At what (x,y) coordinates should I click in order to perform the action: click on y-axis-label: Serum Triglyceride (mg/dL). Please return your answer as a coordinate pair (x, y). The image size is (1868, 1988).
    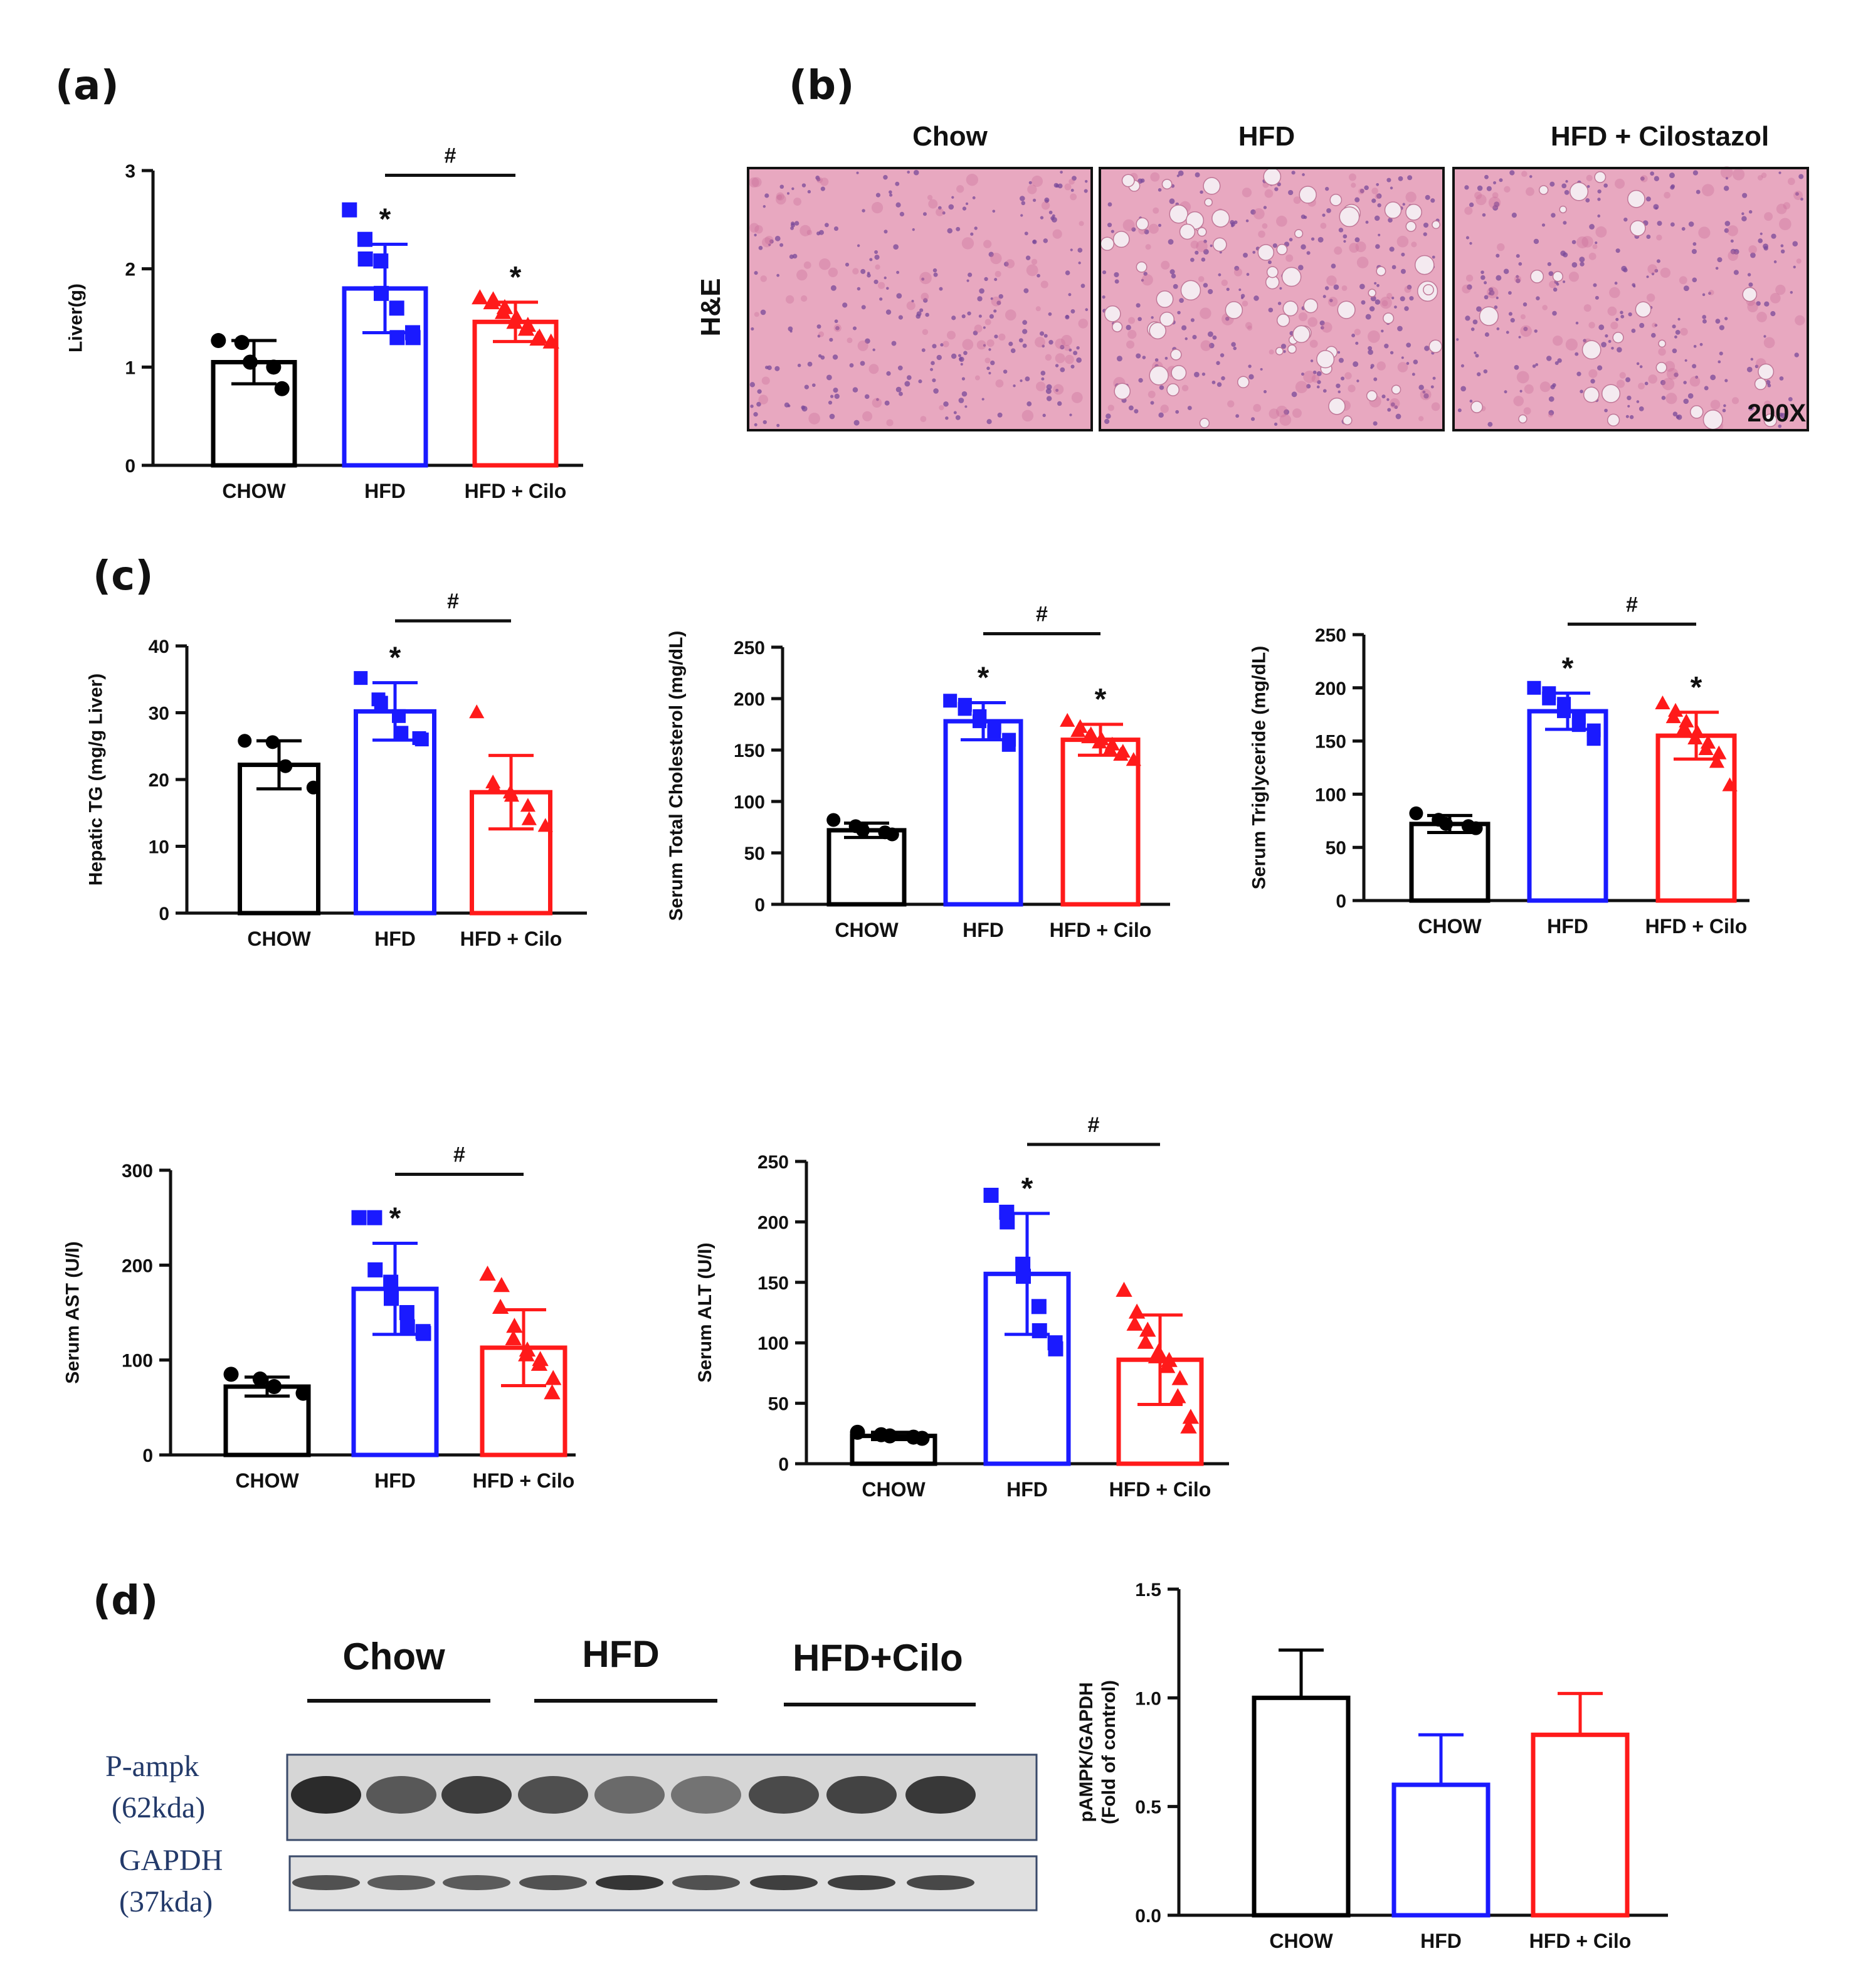
    Looking at the image, I should click on (1259, 768).